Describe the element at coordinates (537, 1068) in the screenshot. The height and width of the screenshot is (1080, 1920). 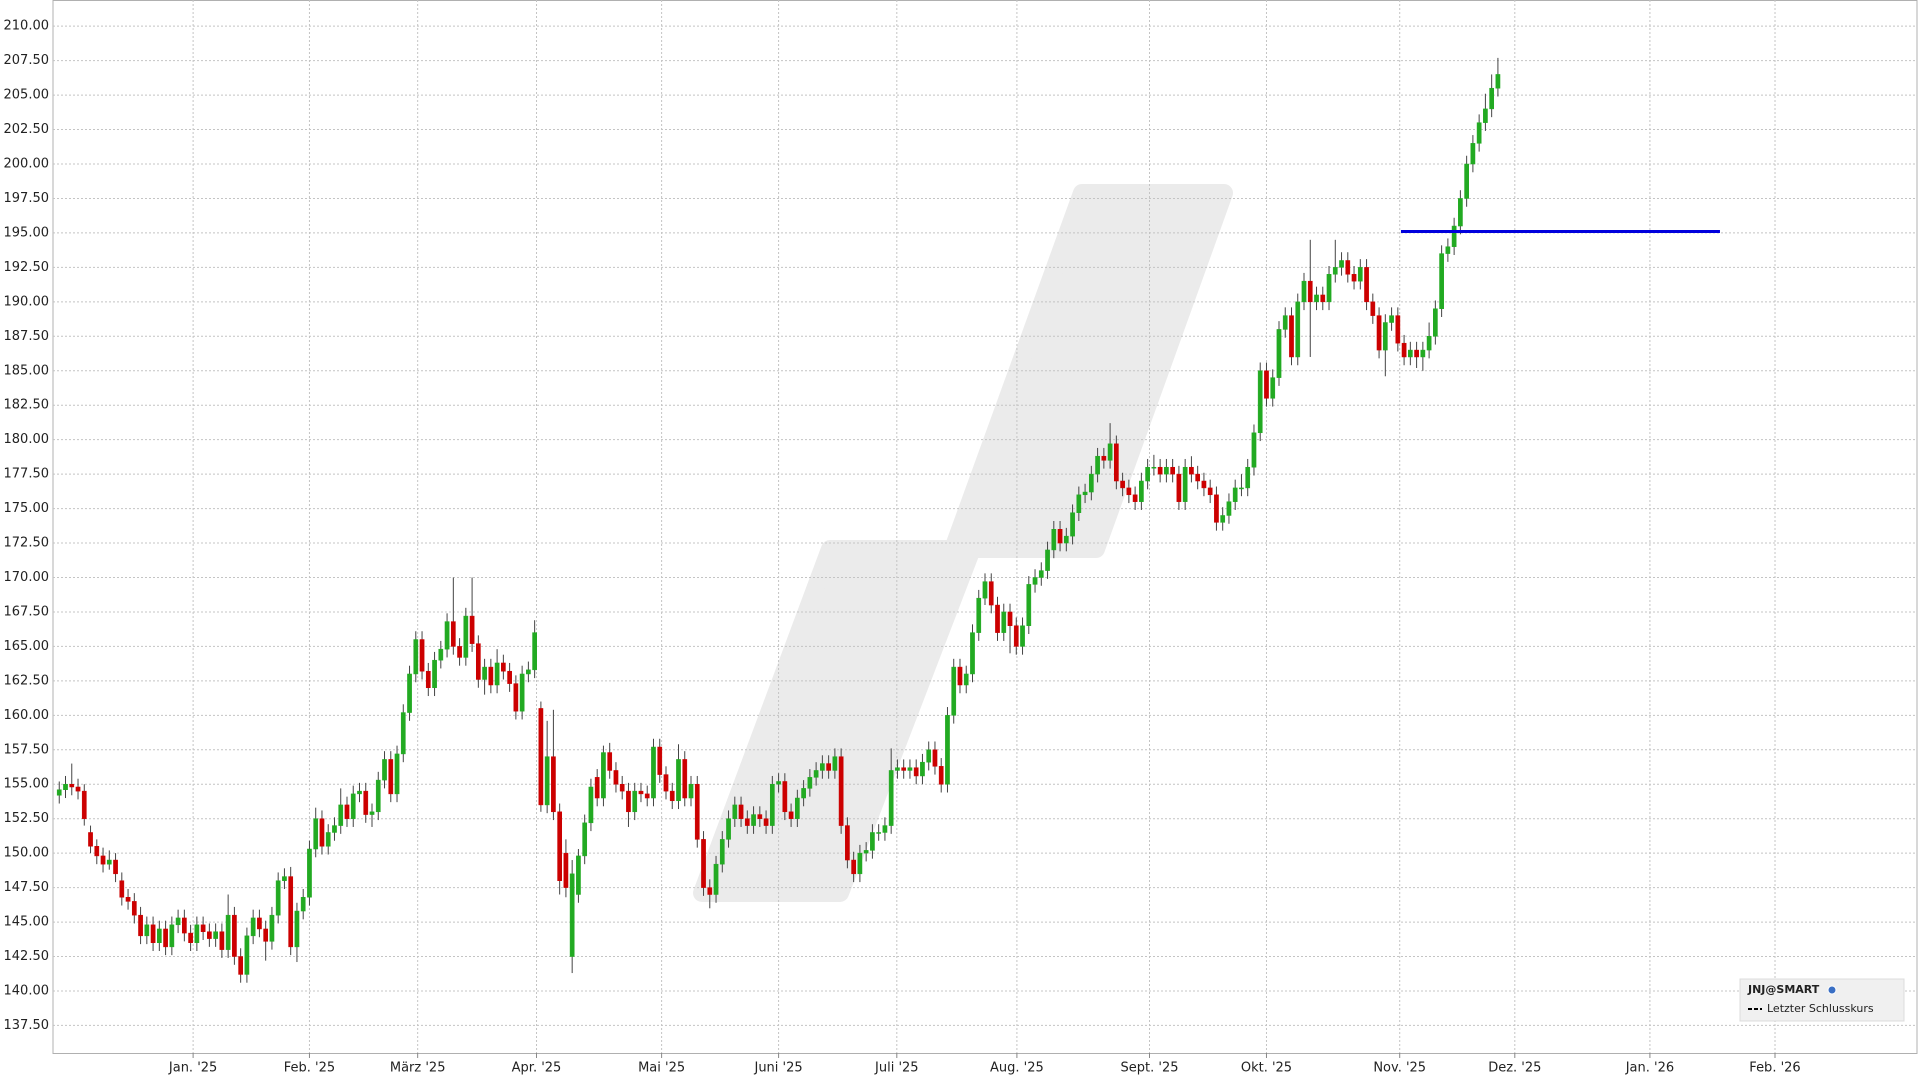
I see `x-tick-label: Apr. '25` at that location.